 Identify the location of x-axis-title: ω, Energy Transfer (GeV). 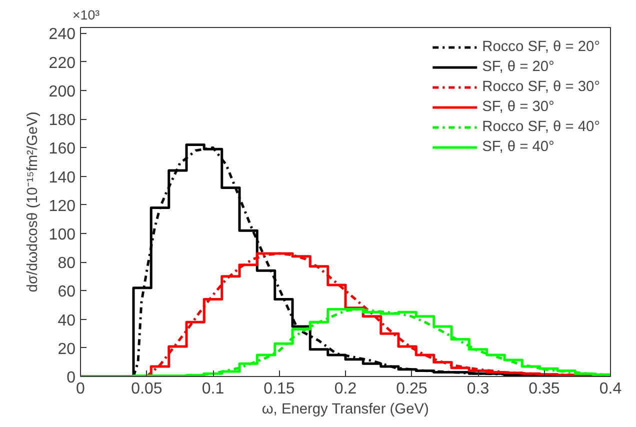
(345, 410).